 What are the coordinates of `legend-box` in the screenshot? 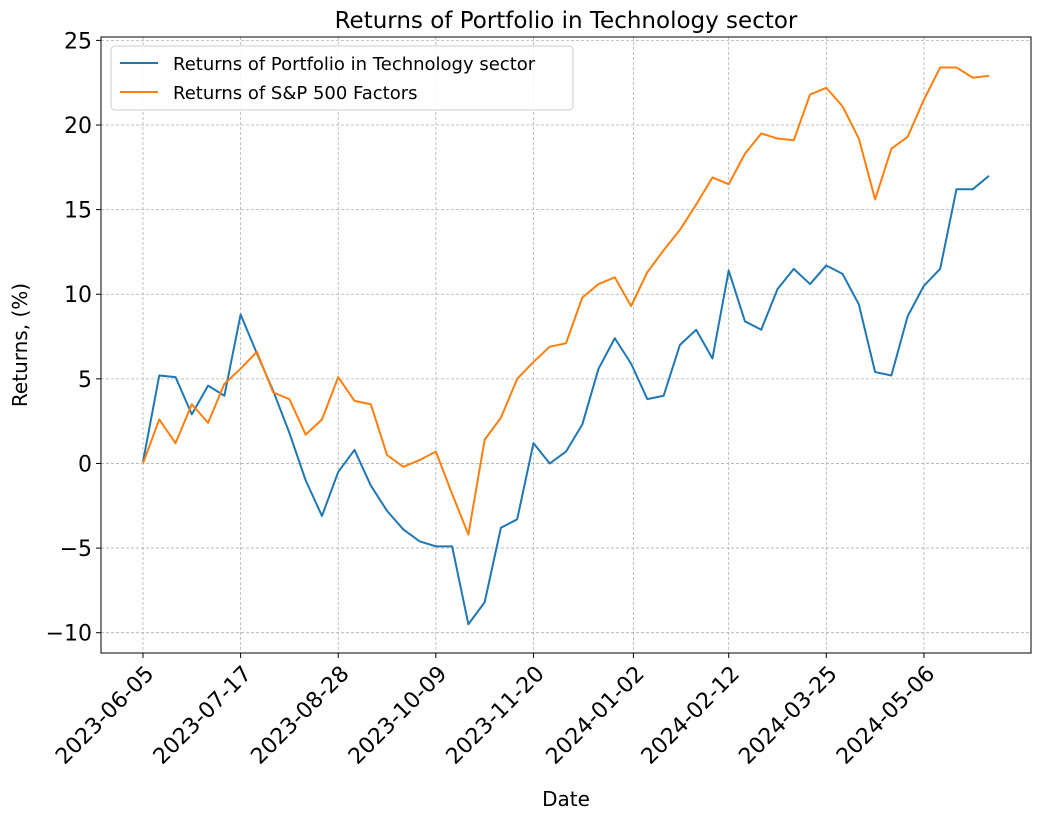 It's located at (342, 78).